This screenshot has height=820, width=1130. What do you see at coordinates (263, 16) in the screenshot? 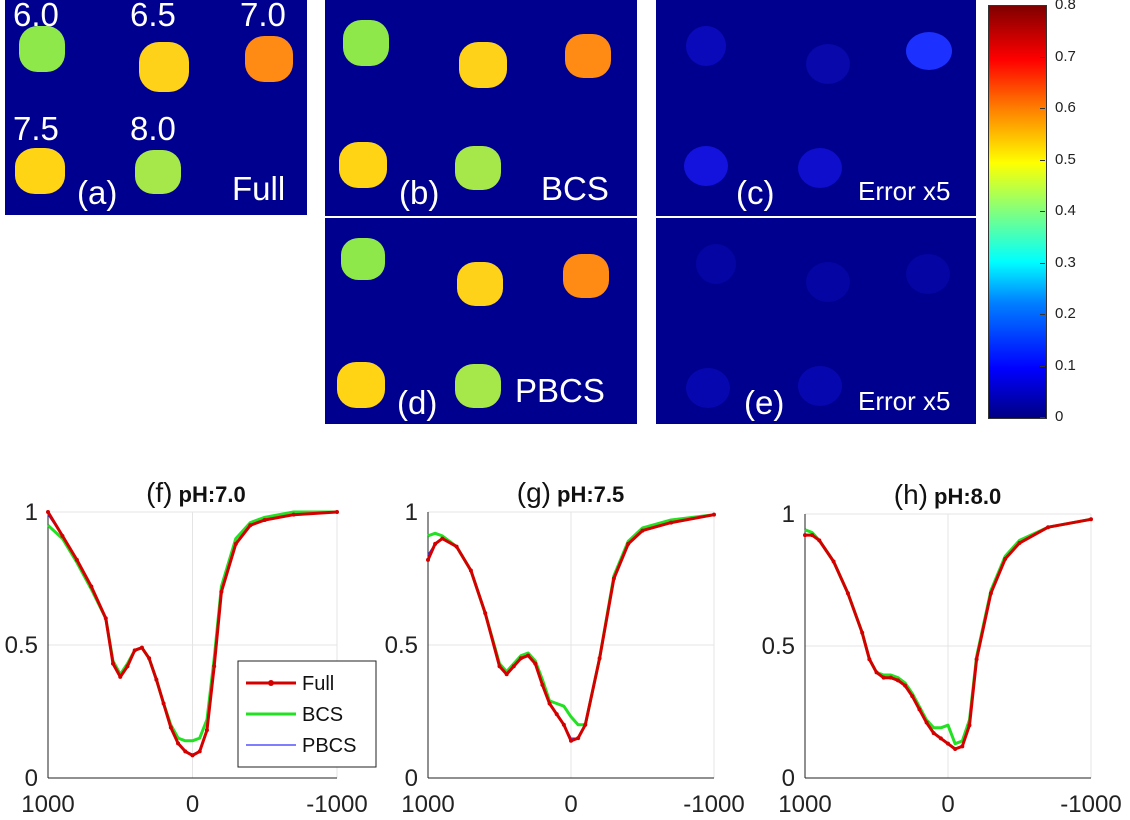
I see `ph-label-7-0: 7.0` at bounding box center [263, 16].